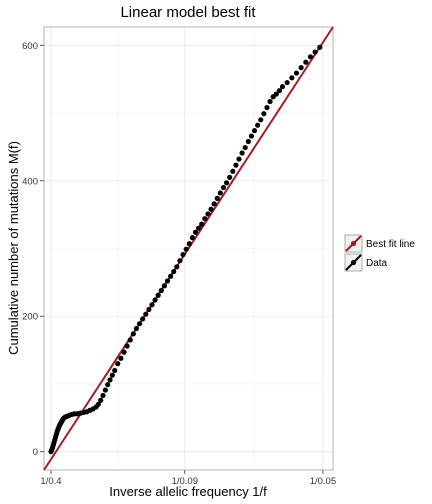 The image size is (432, 504). What do you see at coordinates (185, 481) in the screenshot?
I see `x-tick-label: 1/0.09` at bounding box center [185, 481].